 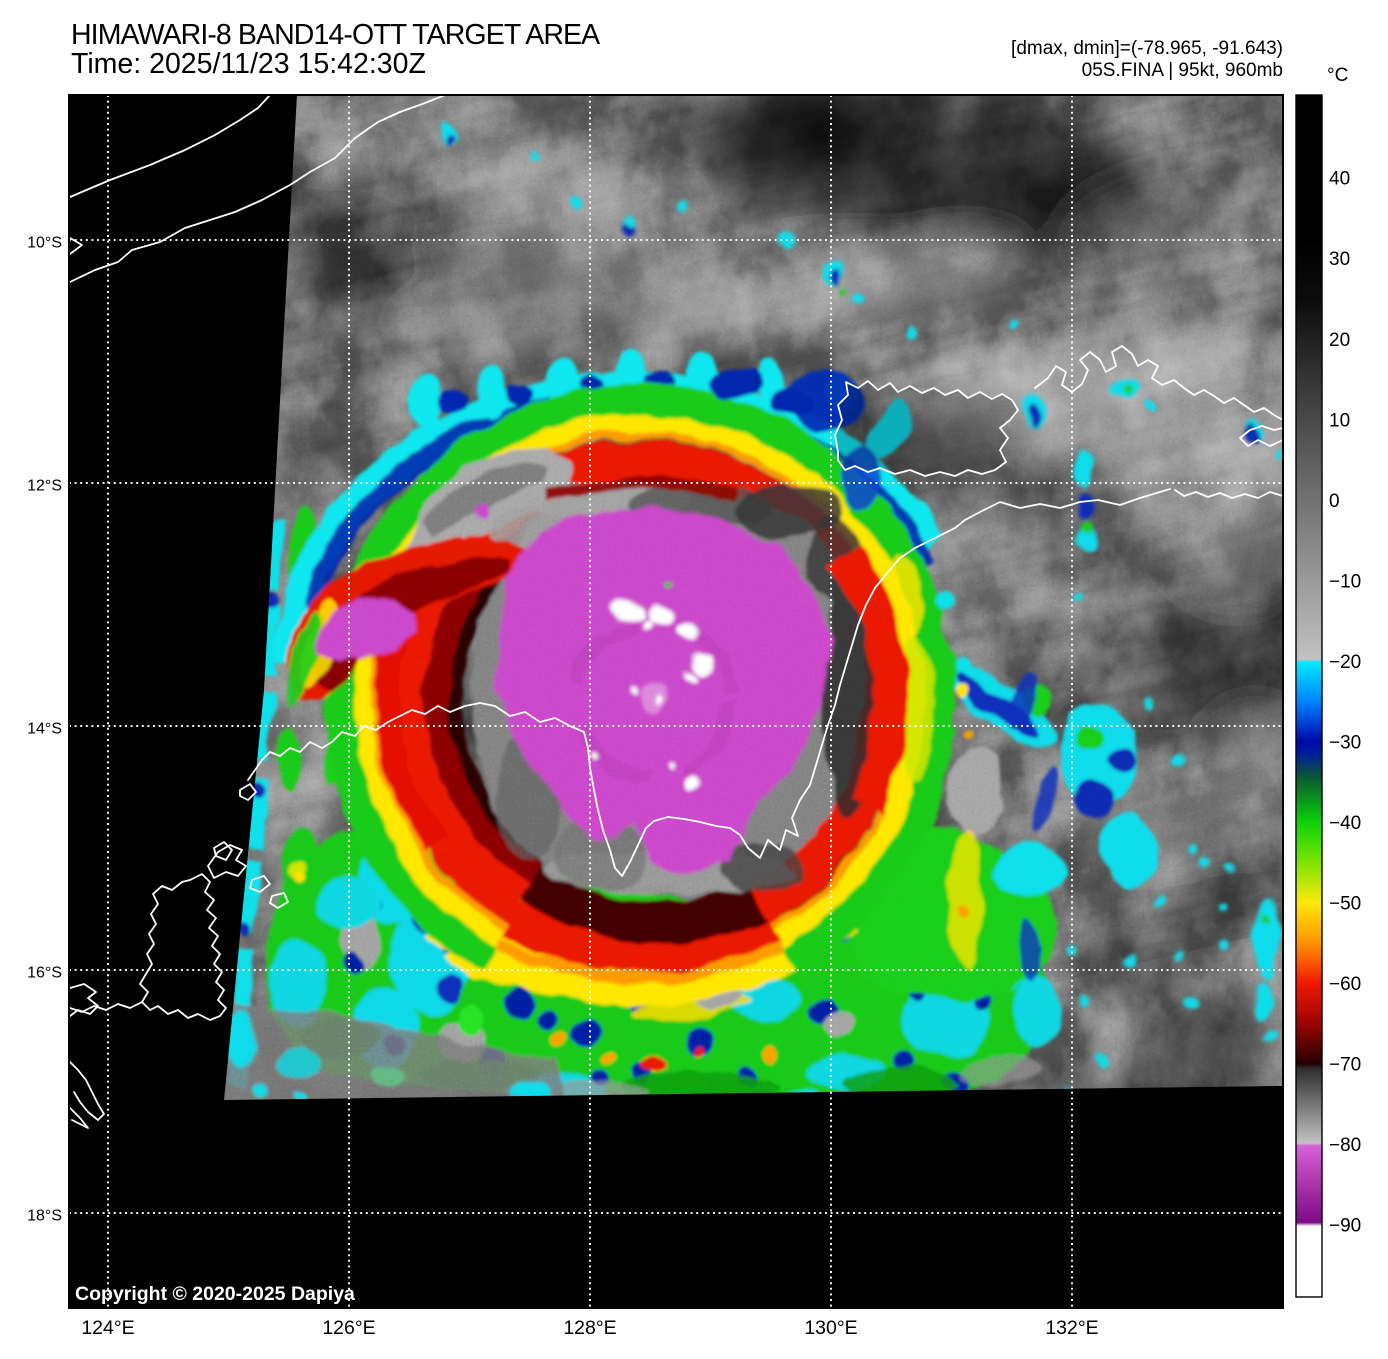 I want to click on svg-text: 128°E, so click(x=589, y=1328).